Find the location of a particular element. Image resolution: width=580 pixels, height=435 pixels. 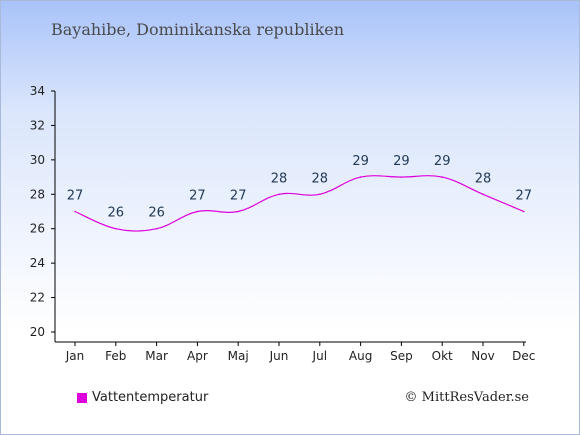

x-tick-label: Jan is located at coordinates (75, 356).